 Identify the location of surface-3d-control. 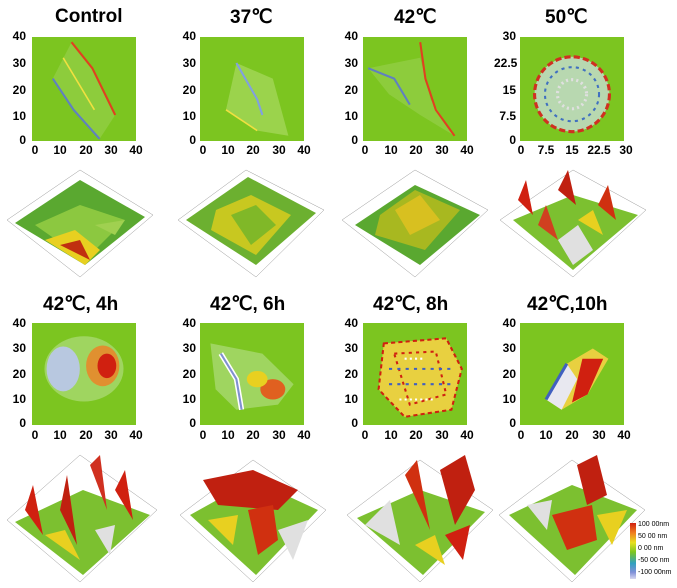
(80, 222).